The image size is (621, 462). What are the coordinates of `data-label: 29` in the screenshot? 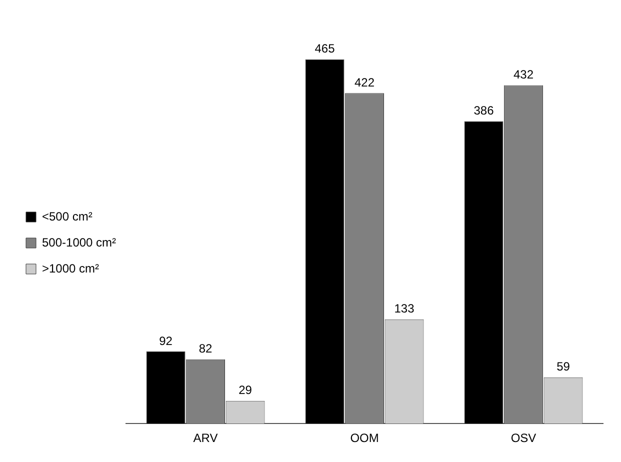 It's located at (245, 390).